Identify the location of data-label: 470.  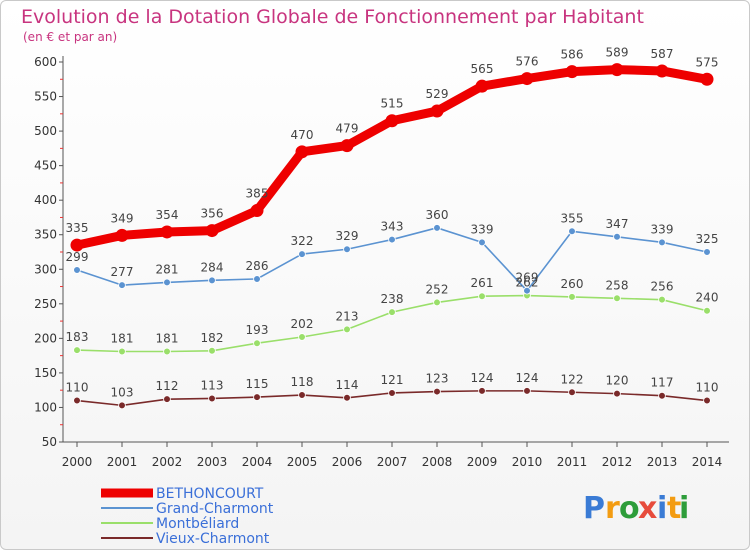
(302, 135).